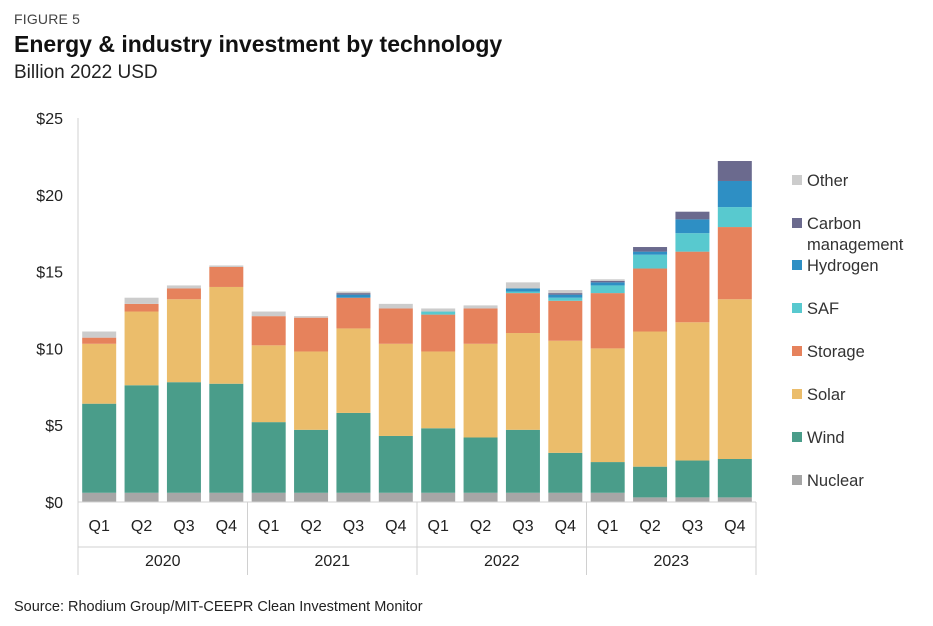 This screenshot has width=933, height=626. Describe the element at coordinates (49, 119) in the screenshot. I see `y-tick-label: $25` at that location.